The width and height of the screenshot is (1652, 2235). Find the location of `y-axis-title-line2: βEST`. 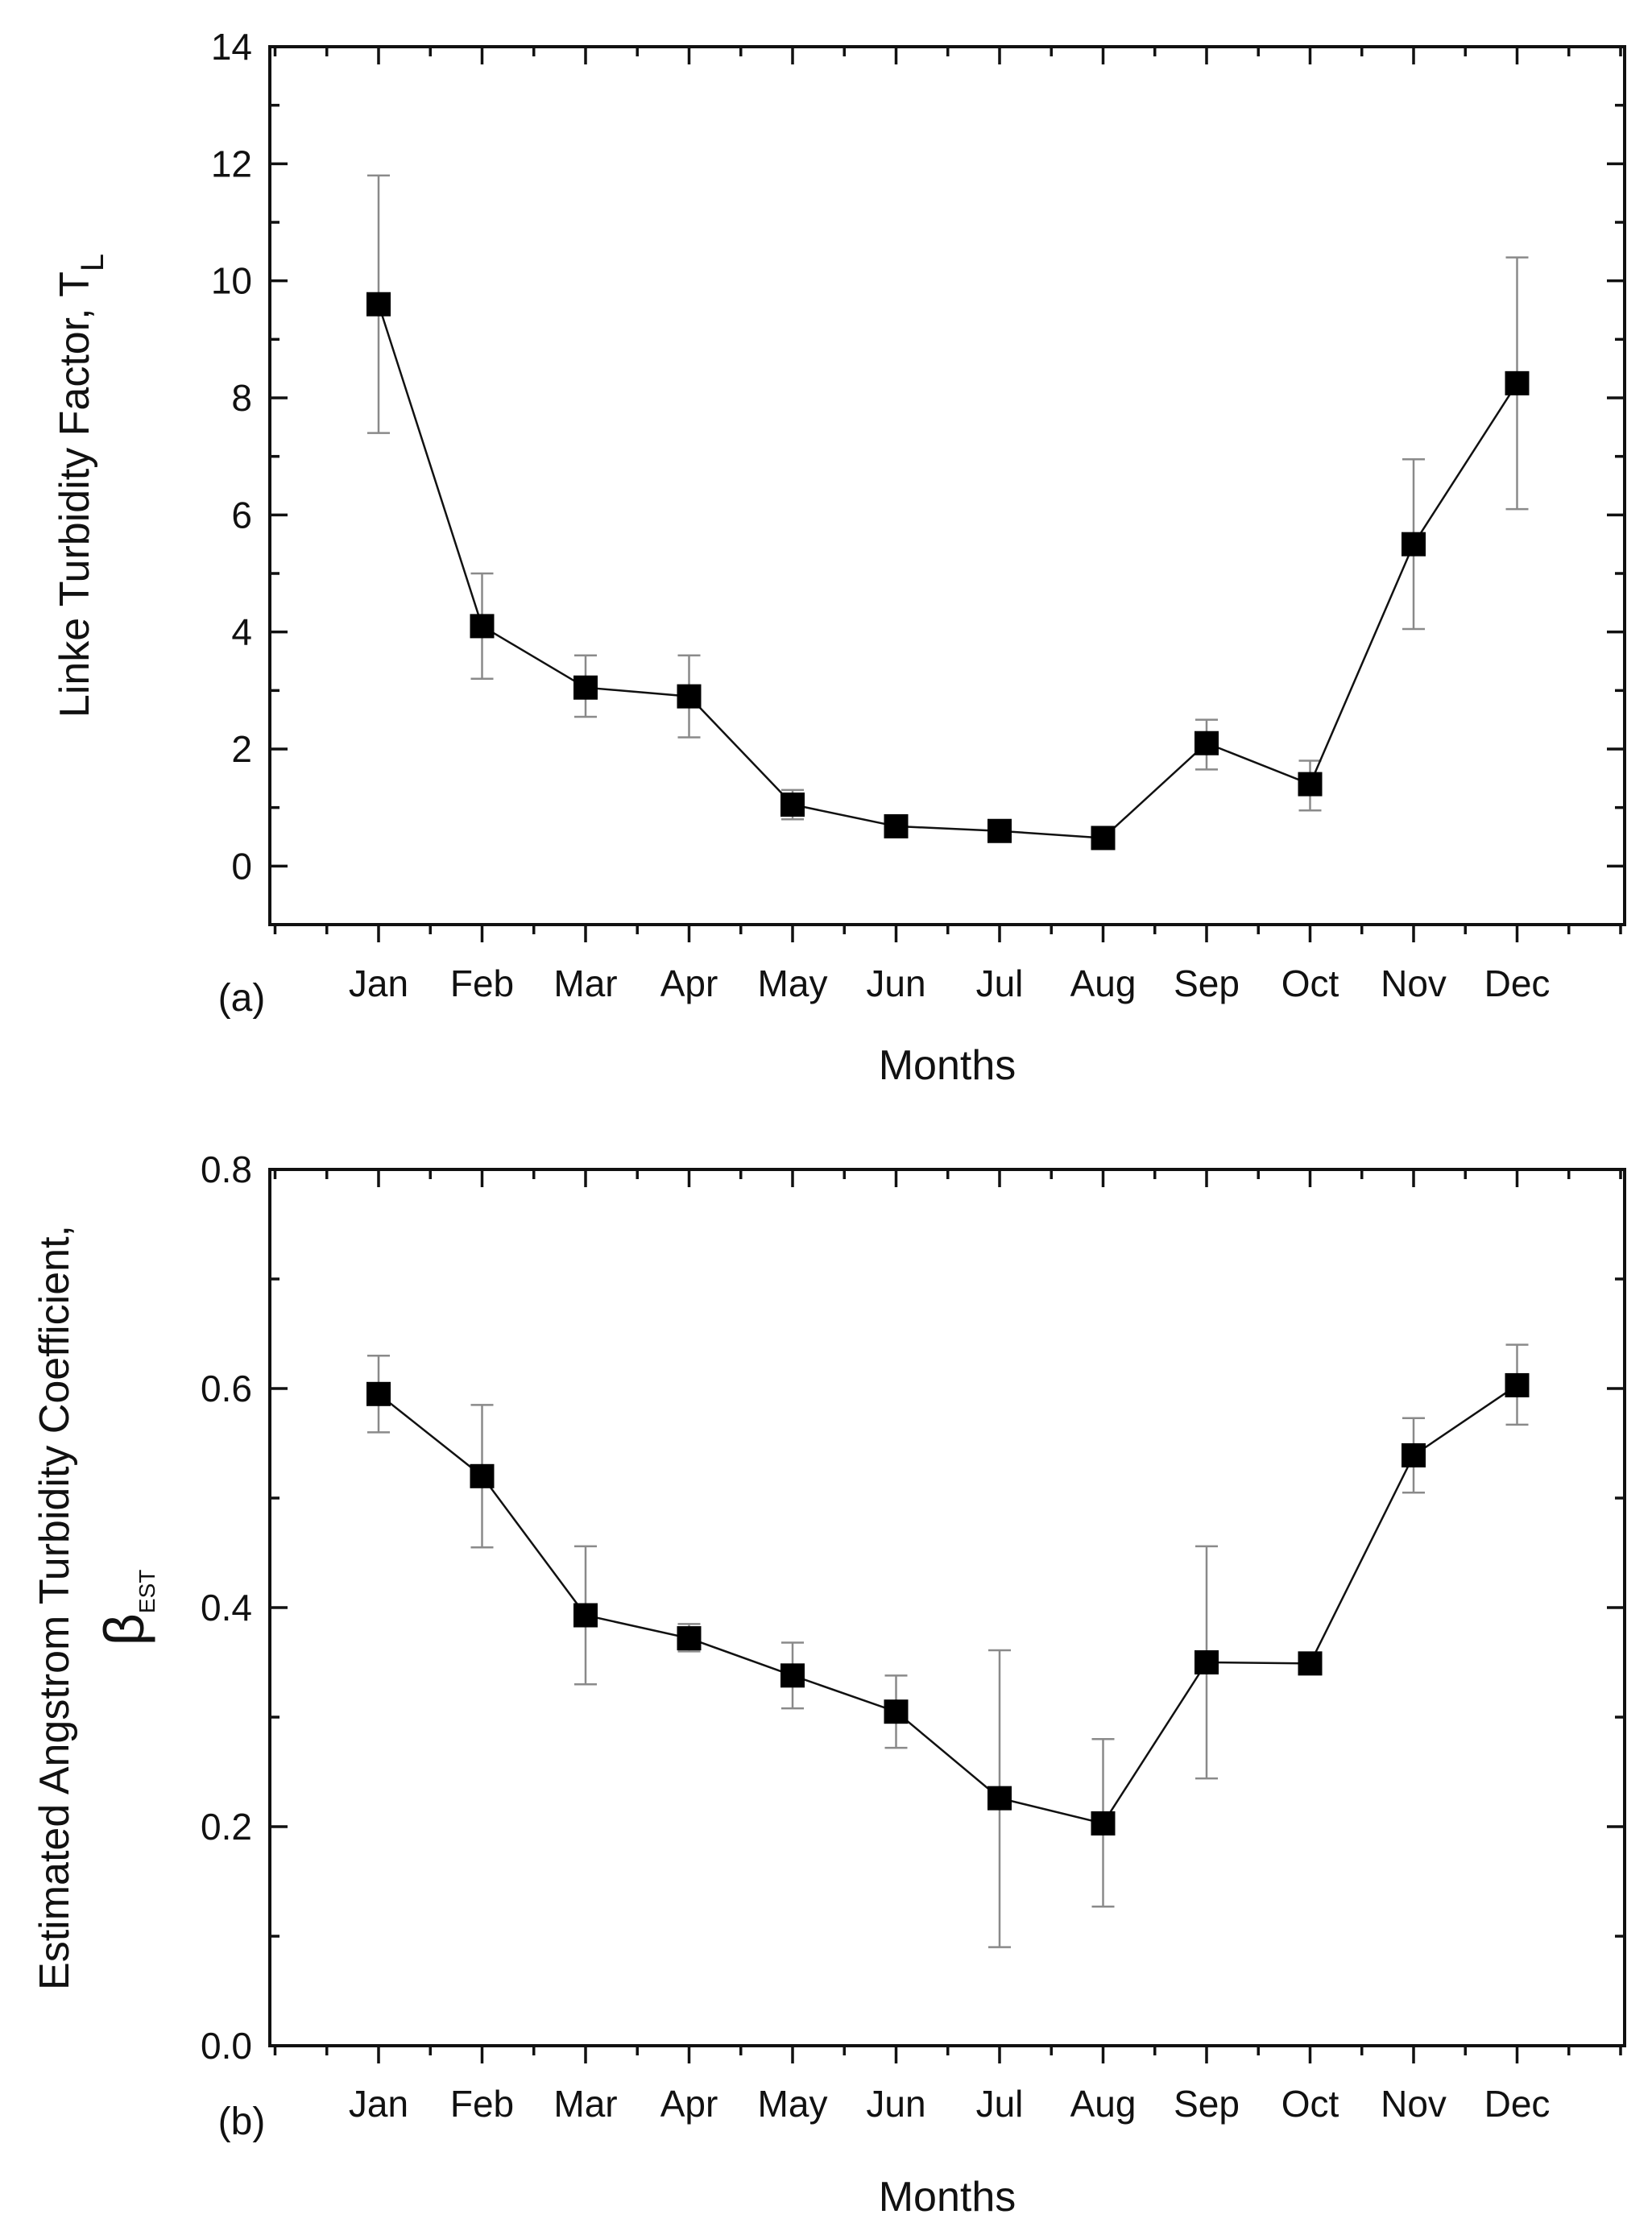

y-axis-title-line2: βEST is located at coordinates (126, 1608).